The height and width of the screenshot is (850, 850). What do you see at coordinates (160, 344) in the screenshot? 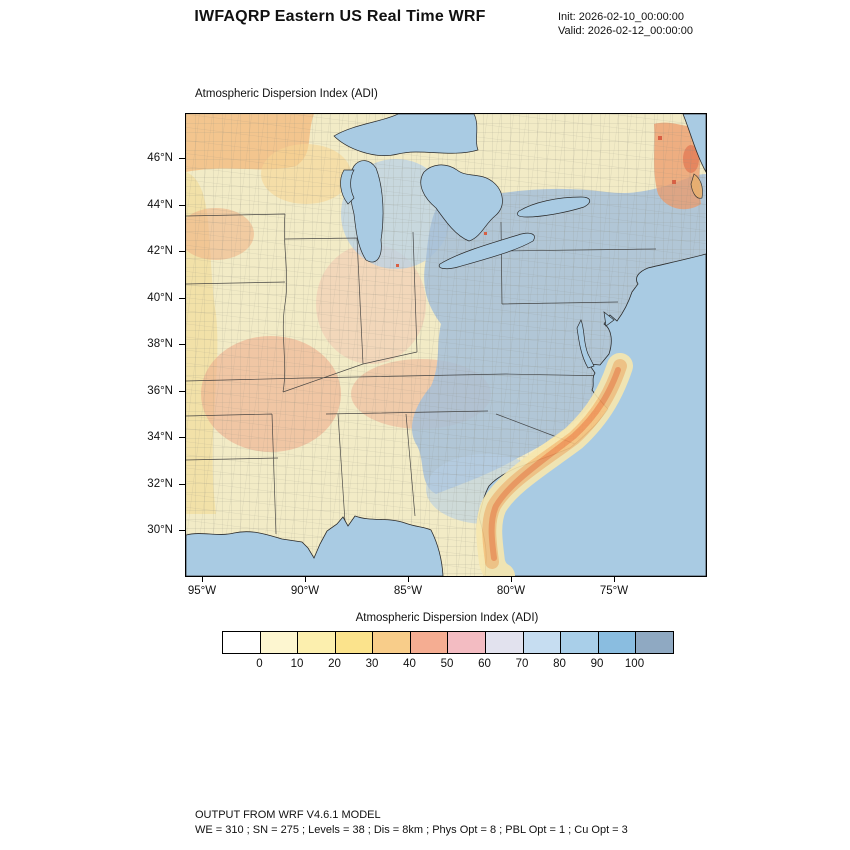
I see `y-tick-label: 38°N` at bounding box center [160, 344].